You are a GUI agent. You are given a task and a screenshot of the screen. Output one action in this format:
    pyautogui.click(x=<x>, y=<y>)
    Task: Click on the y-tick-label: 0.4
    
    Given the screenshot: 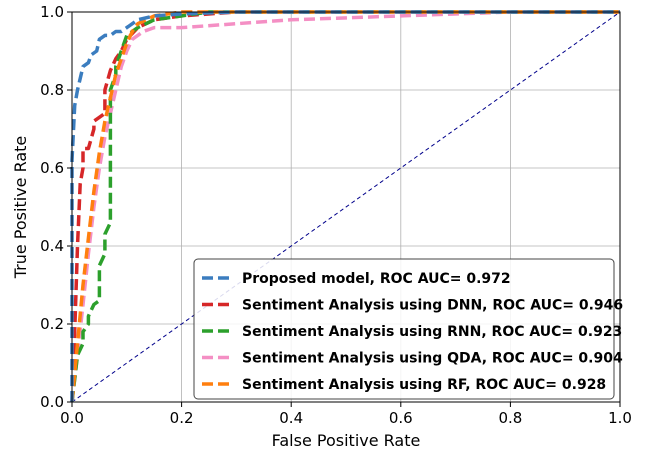 What is the action you would take?
    pyautogui.click(x=52, y=246)
    